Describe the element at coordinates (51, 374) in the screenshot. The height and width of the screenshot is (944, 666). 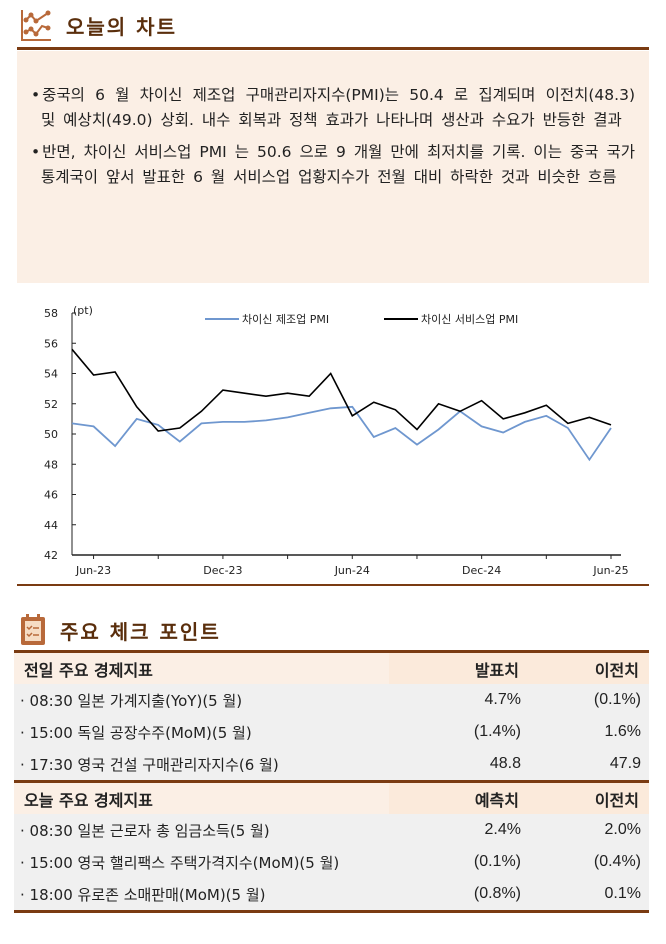
I see `y-tick-label: 54` at that location.